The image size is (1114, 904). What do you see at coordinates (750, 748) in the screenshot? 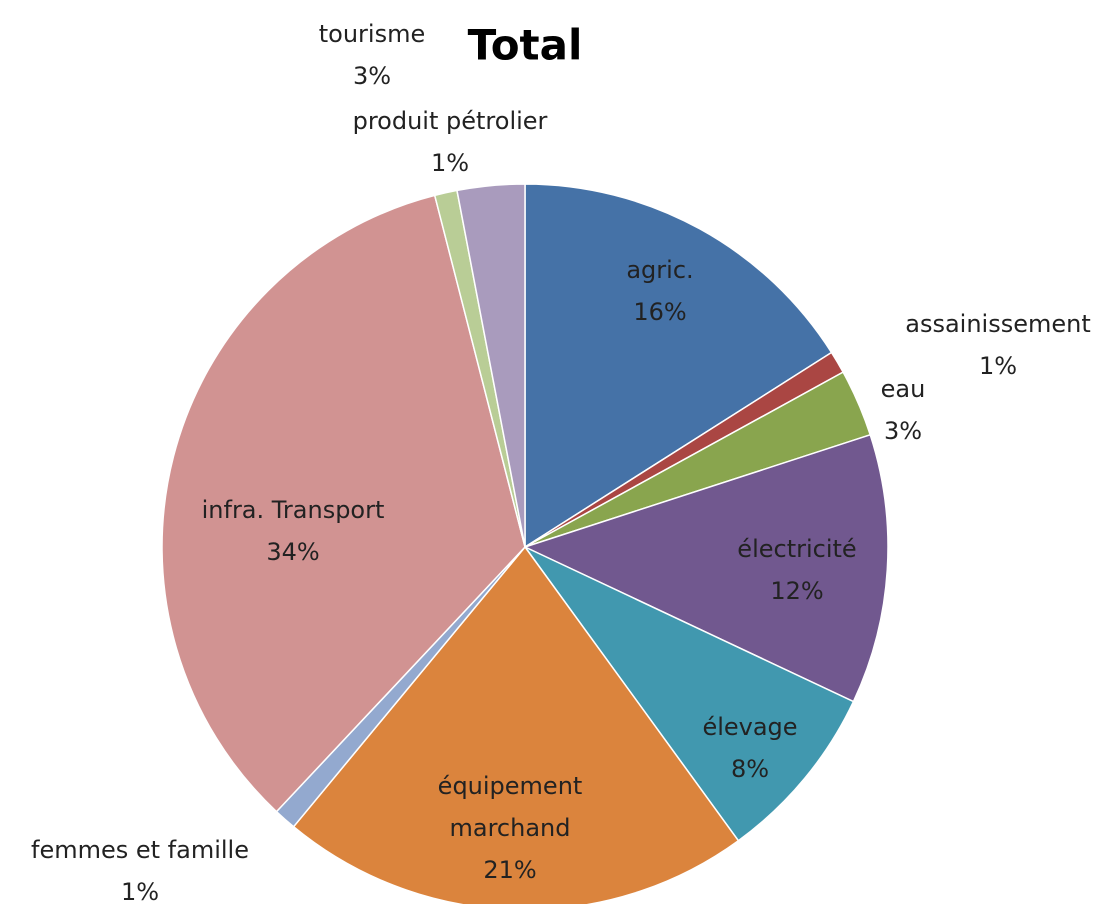
I see `slice-label: élevage 8%` at bounding box center [750, 748].